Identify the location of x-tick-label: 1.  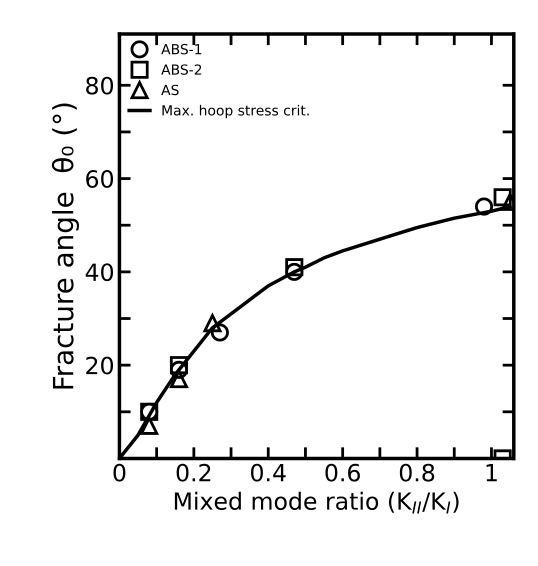
(491, 473).